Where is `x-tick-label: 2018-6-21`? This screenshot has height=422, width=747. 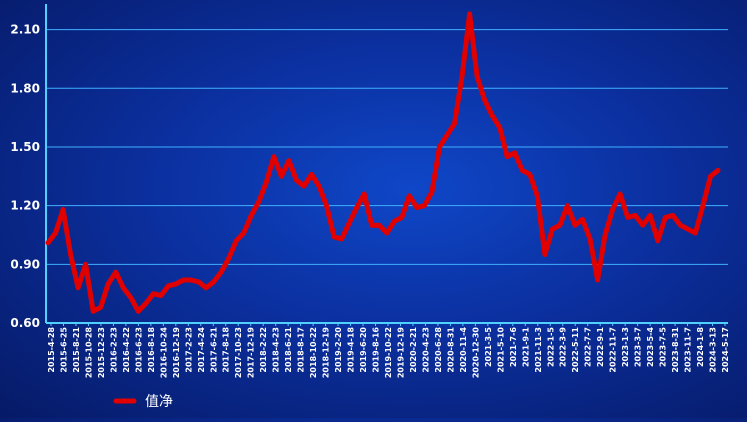
x-tick-label: 2018-6-21 is located at coordinates (288, 350).